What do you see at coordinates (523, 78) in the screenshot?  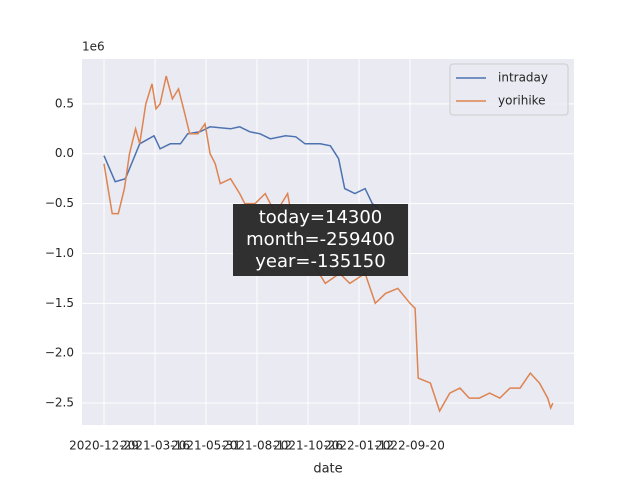 I see `legend-label: intraday` at bounding box center [523, 78].